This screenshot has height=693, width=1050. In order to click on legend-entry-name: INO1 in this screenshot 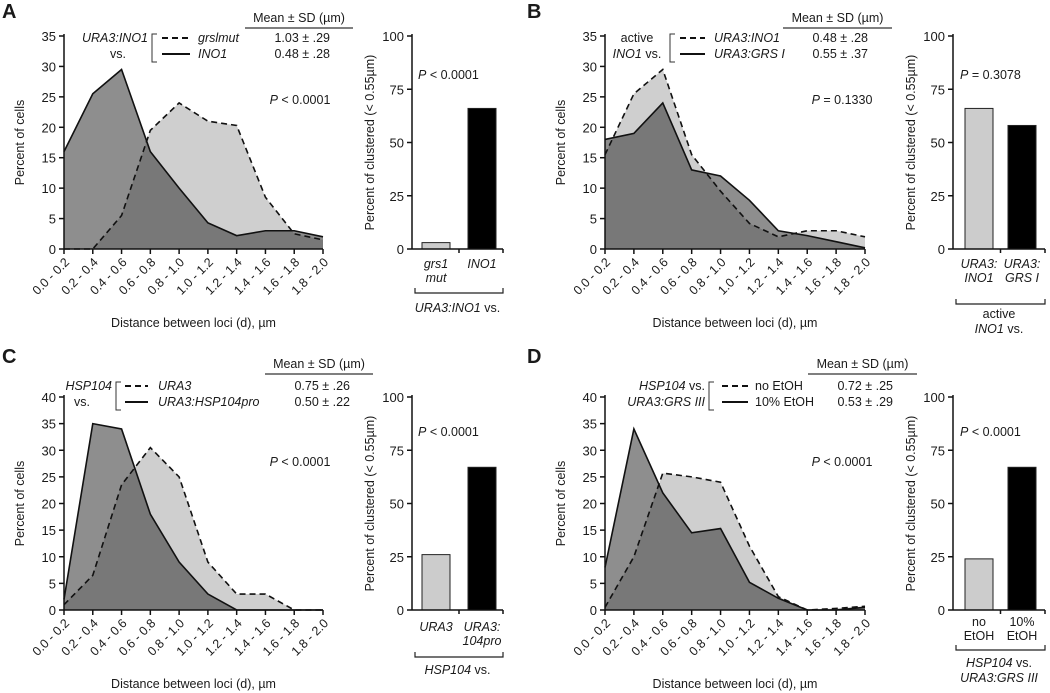, I will do `click(212, 54)`.